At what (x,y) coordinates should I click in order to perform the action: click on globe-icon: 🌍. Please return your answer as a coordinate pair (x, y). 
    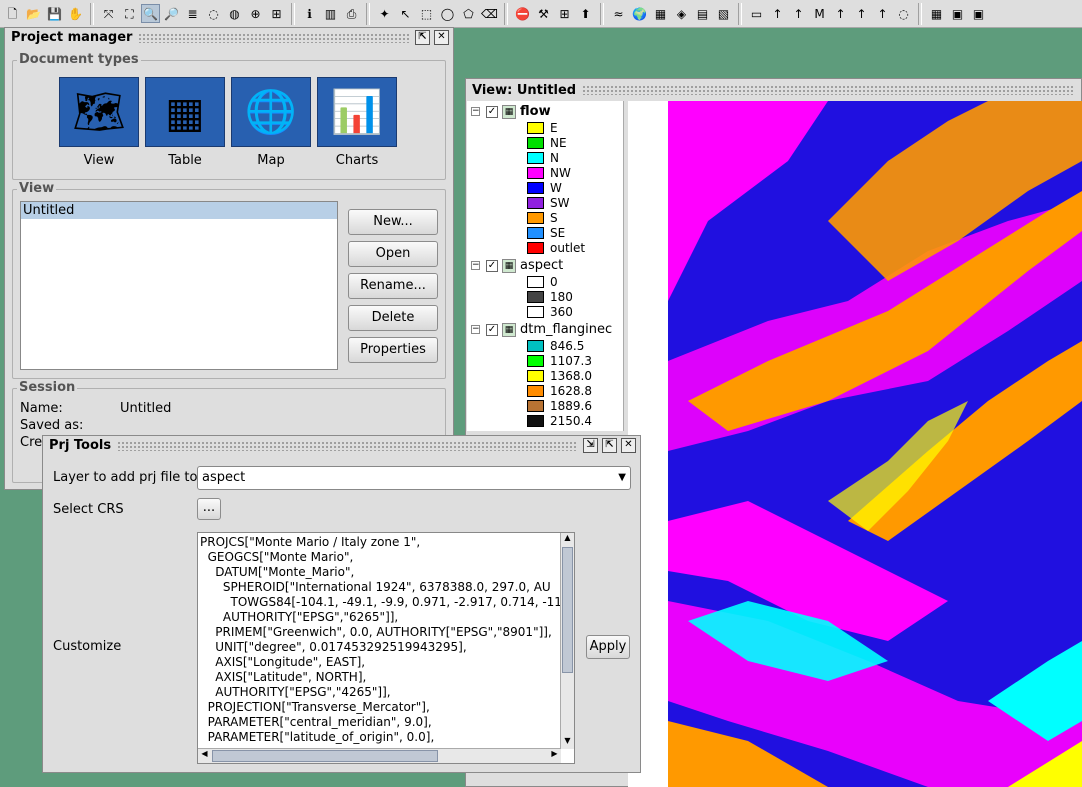
    Looking at the image, I should click on (639, 13).